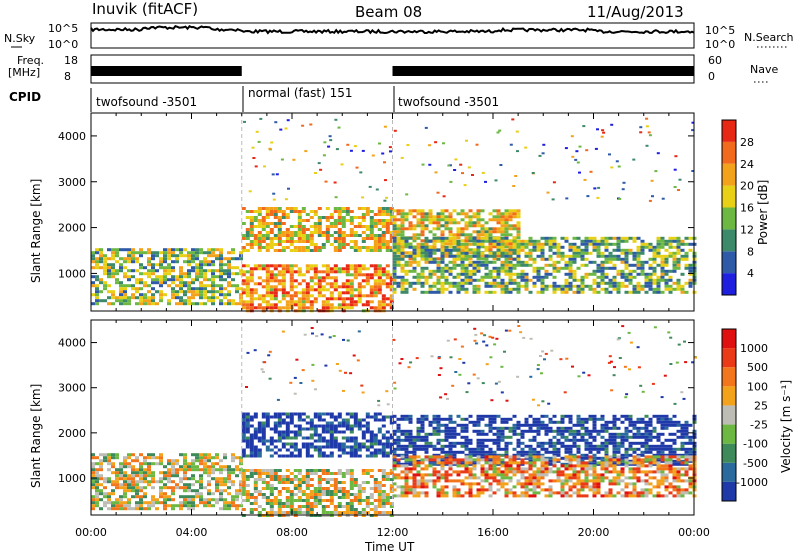  Describe the element at coordinates (493, 532) in the screenshot. I see `x-tick-label-5: 16:00` at that location.